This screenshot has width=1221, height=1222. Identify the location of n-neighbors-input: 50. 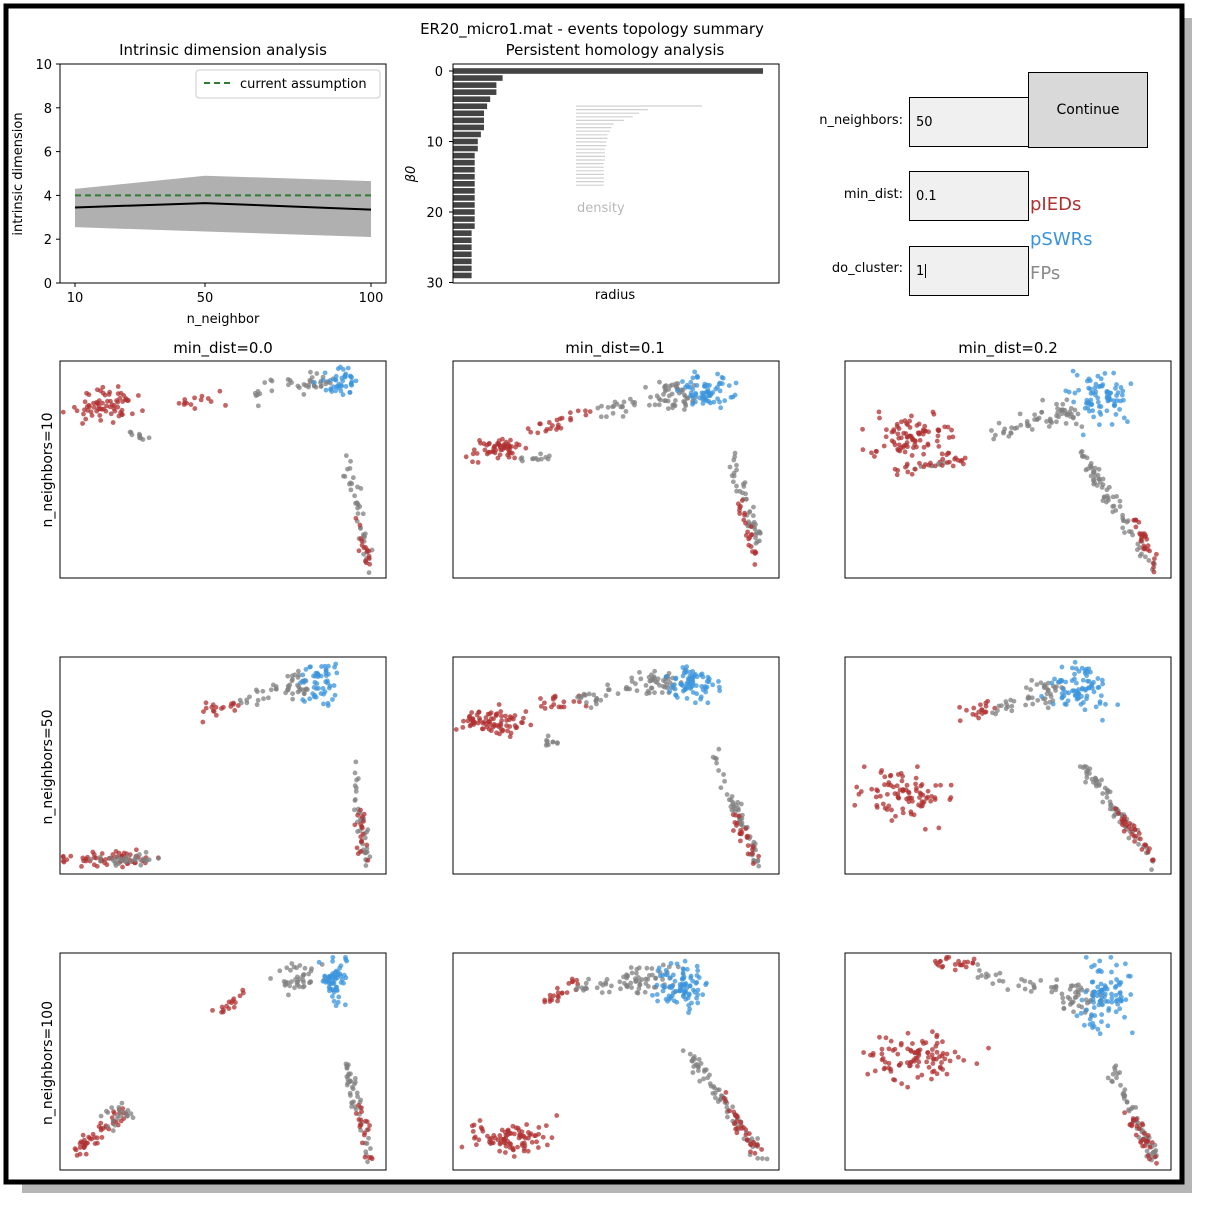
(969, 122).